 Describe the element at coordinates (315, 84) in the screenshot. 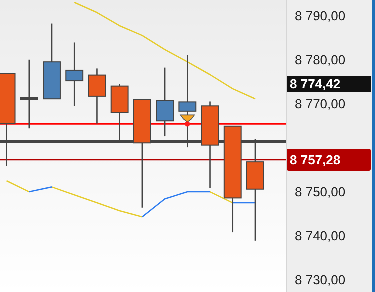

I see `text: 8 774,42` at that location.